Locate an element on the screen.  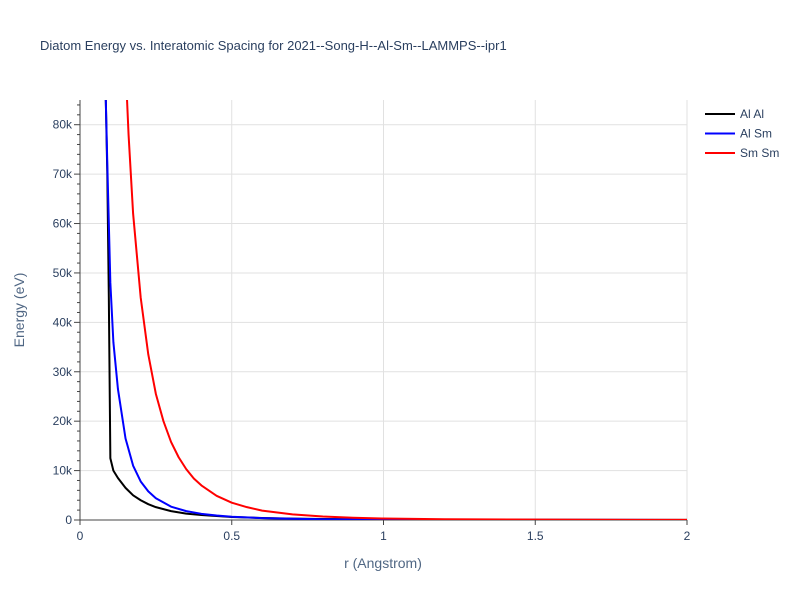
y-tick-label: 50k is located at coordinates (63, 273).